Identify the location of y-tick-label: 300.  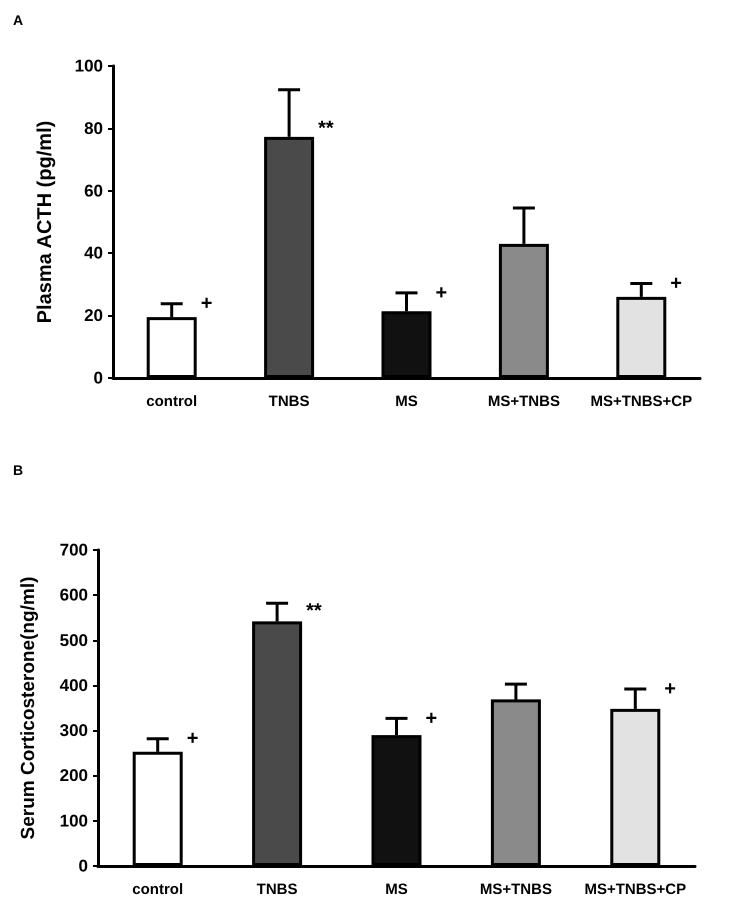
(74, 730).